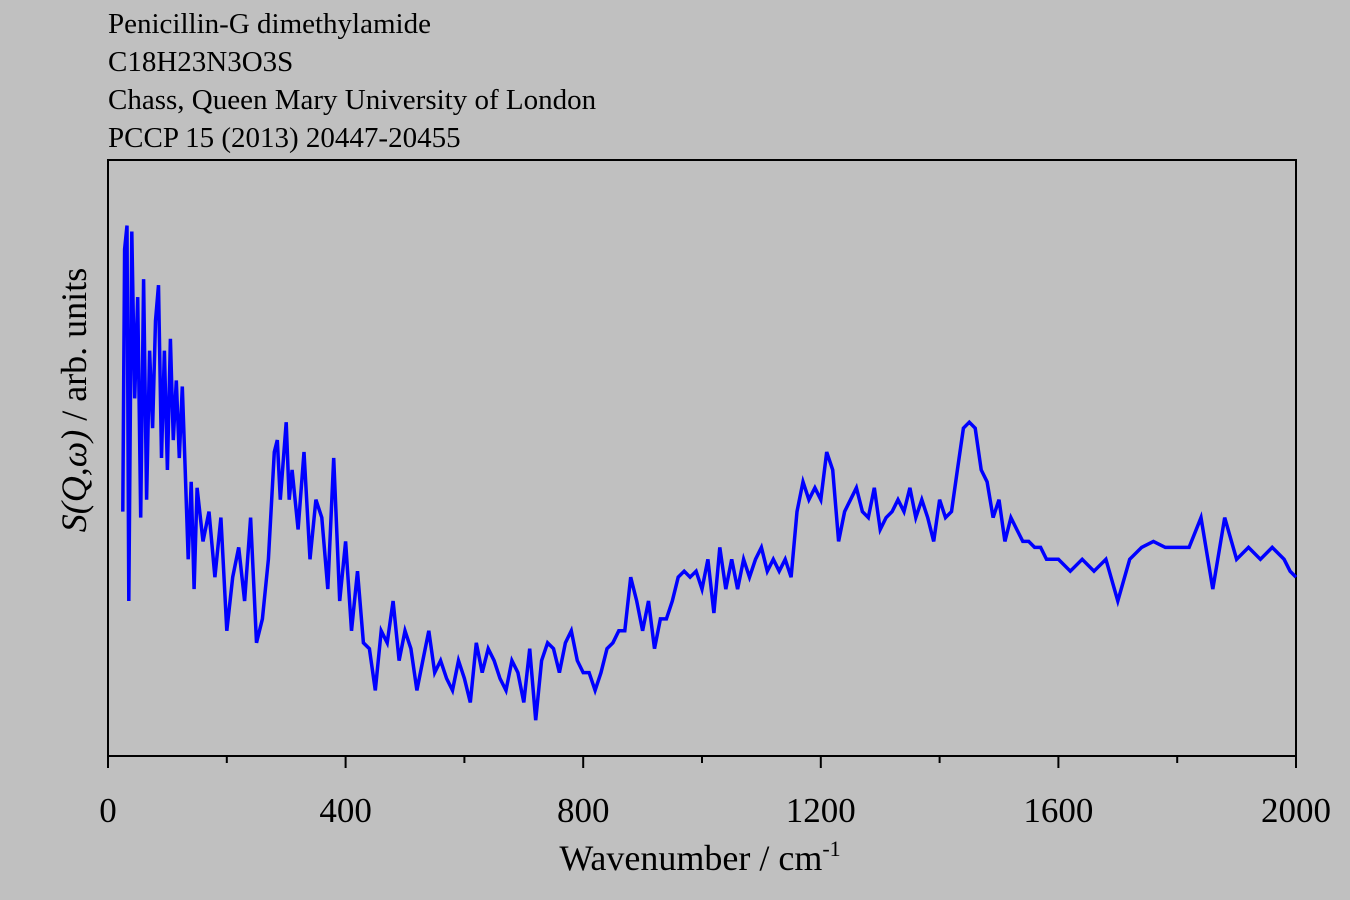 The image size is (1350, 900). I want to click on y-axis-label: S(Q,ω) / arb. units, so click(74, 400).